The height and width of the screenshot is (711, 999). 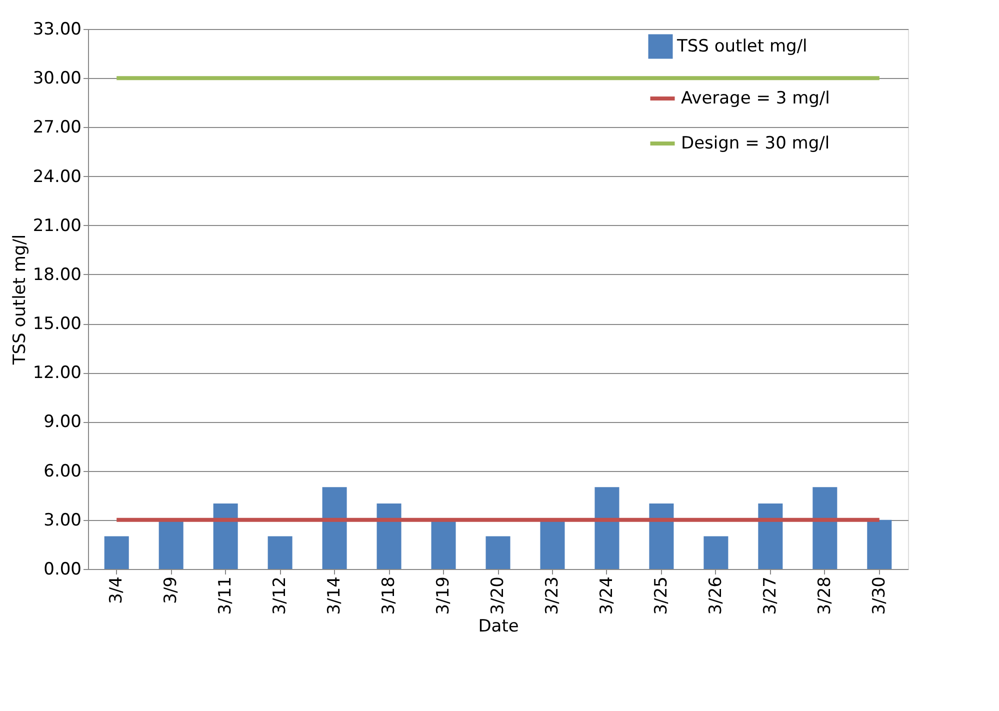 I want to click on y-tick-label: 21.00, so click(x=57, y=226).